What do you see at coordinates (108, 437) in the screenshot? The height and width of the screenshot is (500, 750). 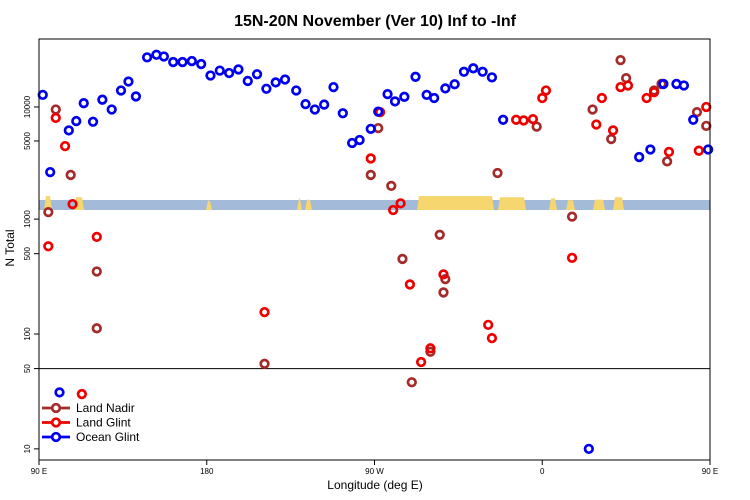 I see `legend-label: Ocean Glint` at bounding box center [108, 437].